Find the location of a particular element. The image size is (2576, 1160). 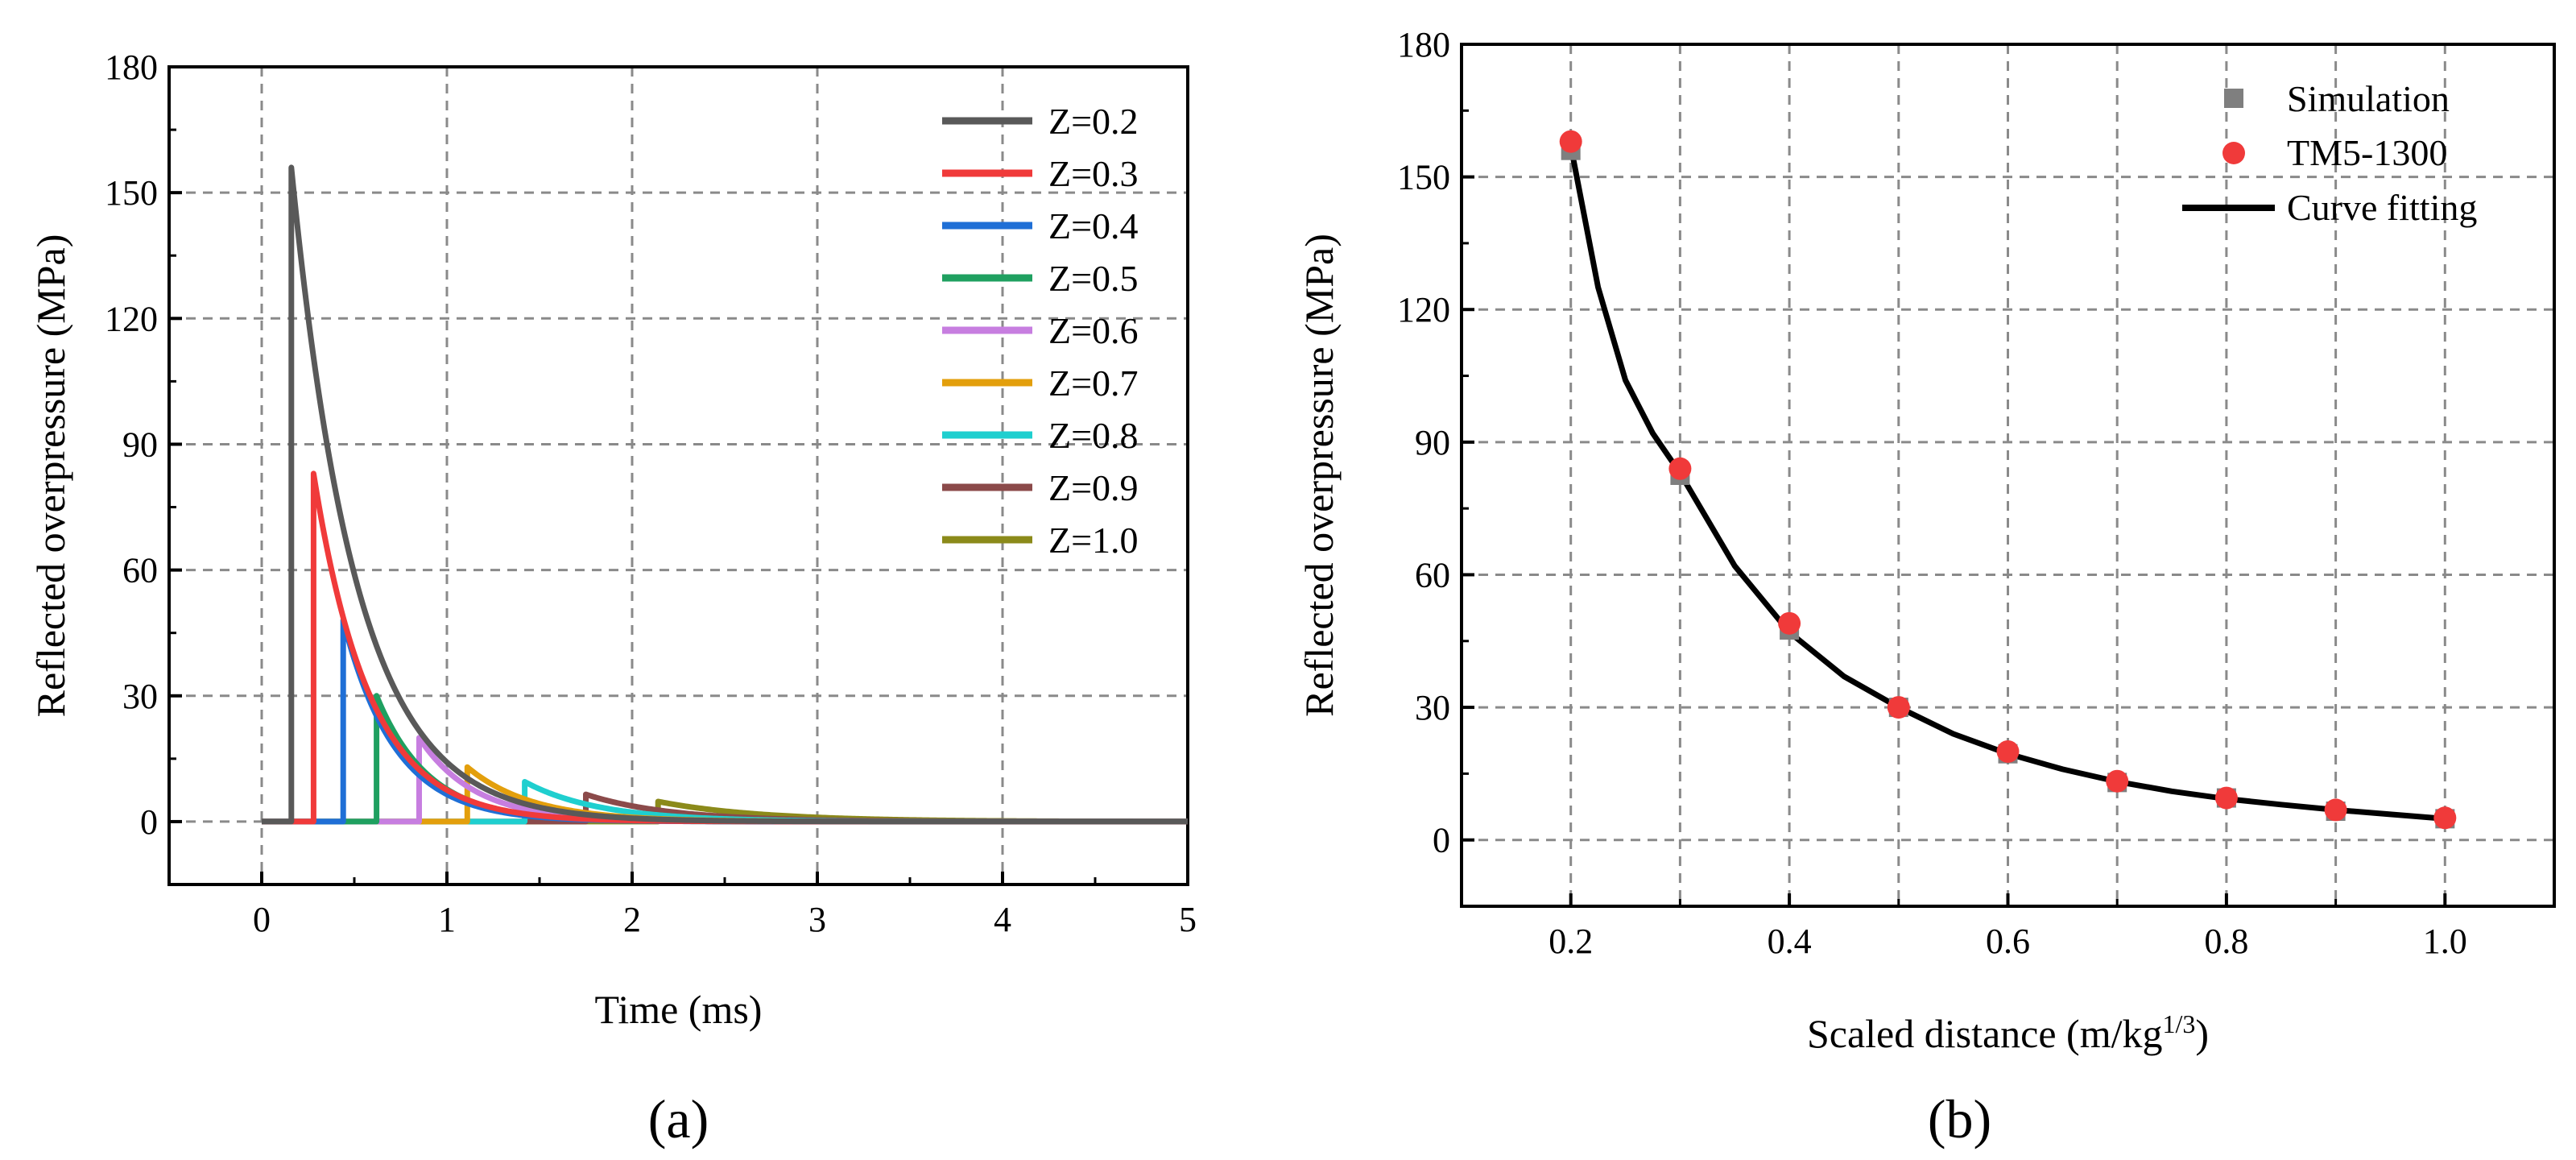

panel-b-legend-label: Curve fitting is located at coordinates (2382, 208).